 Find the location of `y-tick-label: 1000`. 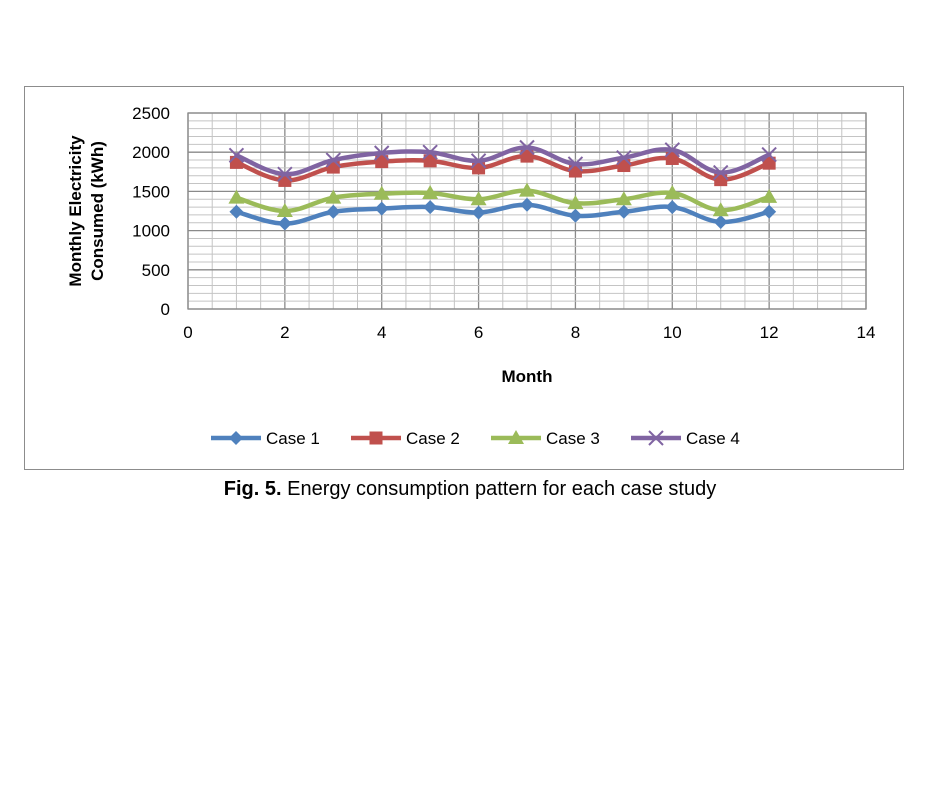

y-tick-label: 1000 is located at coordinates (151, 231).